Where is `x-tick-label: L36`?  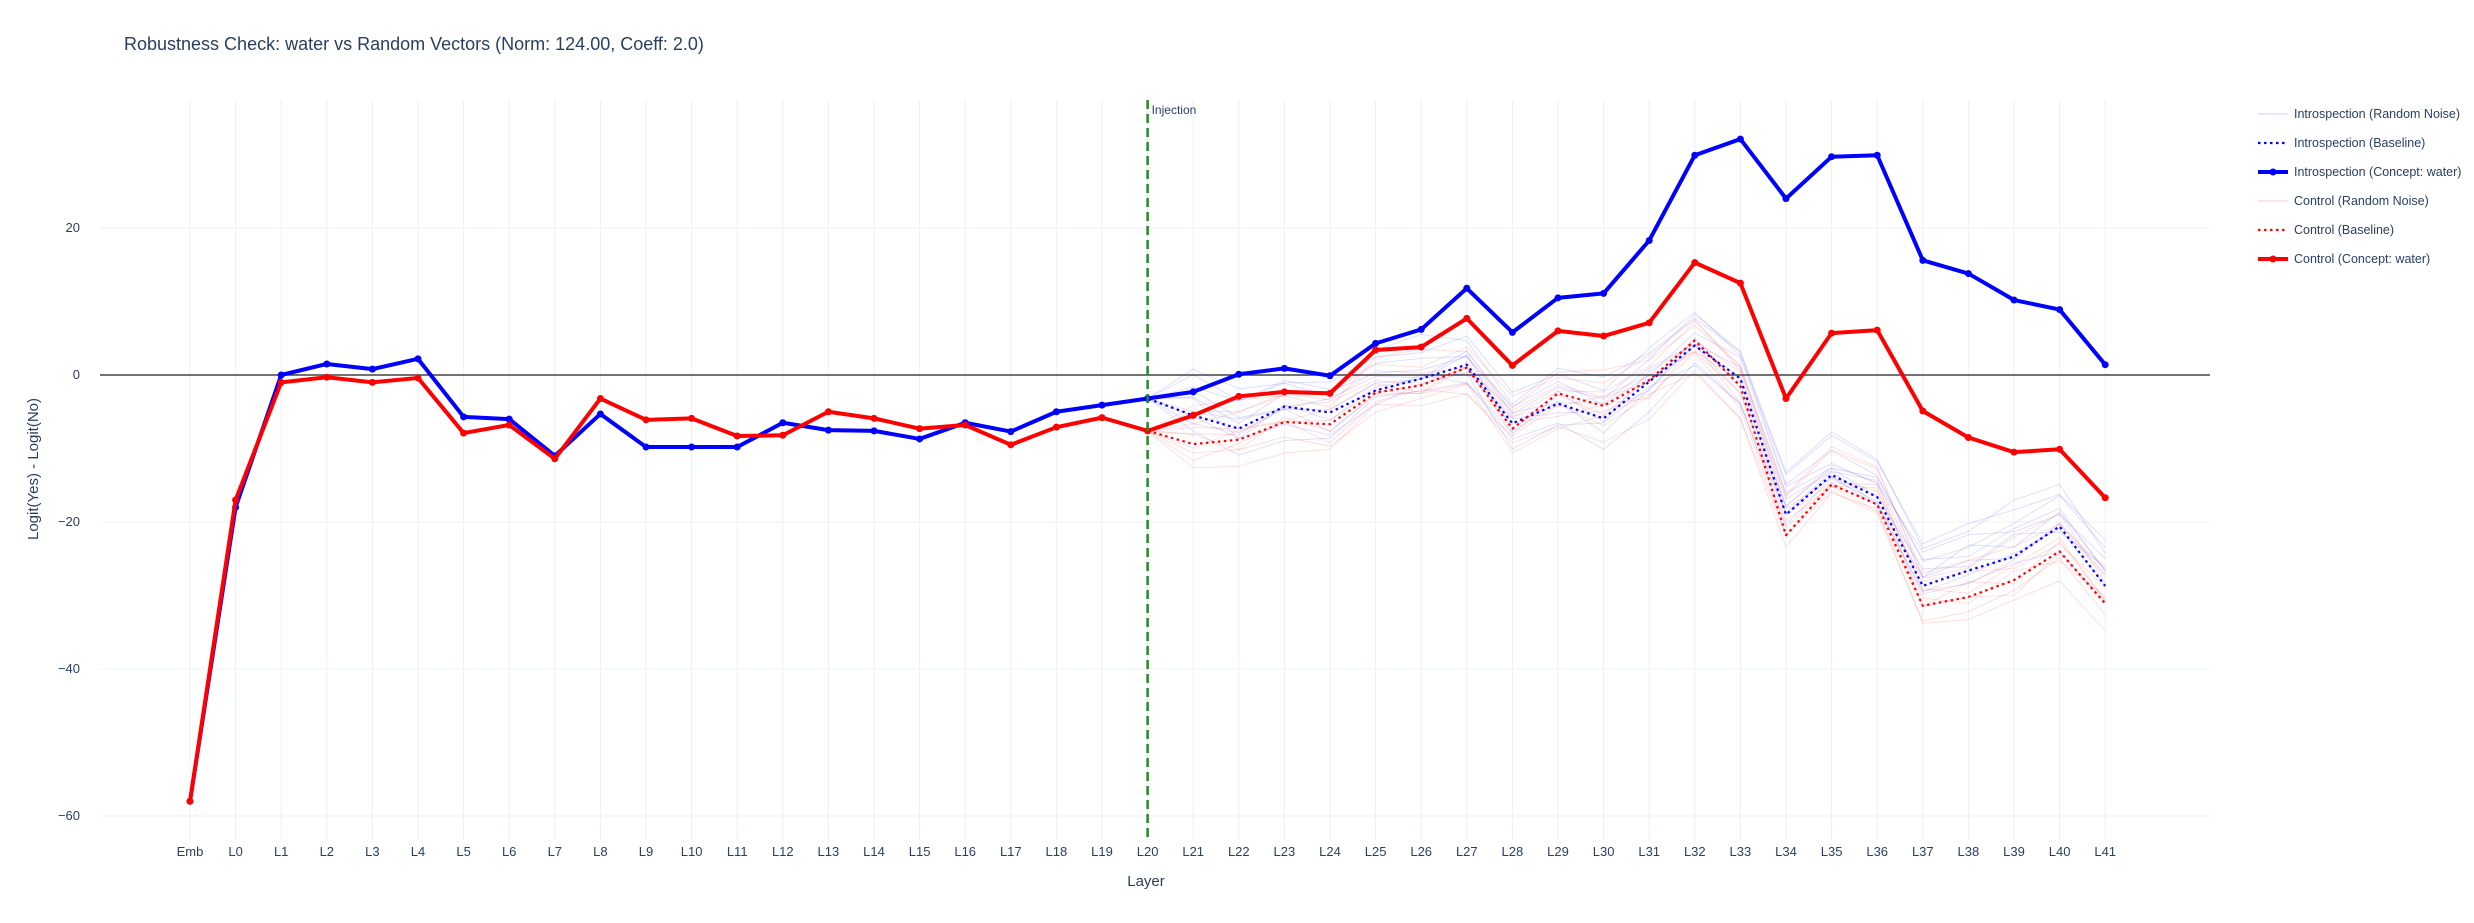
x-tick-label: L36 is located at coordinates (1877, 851).